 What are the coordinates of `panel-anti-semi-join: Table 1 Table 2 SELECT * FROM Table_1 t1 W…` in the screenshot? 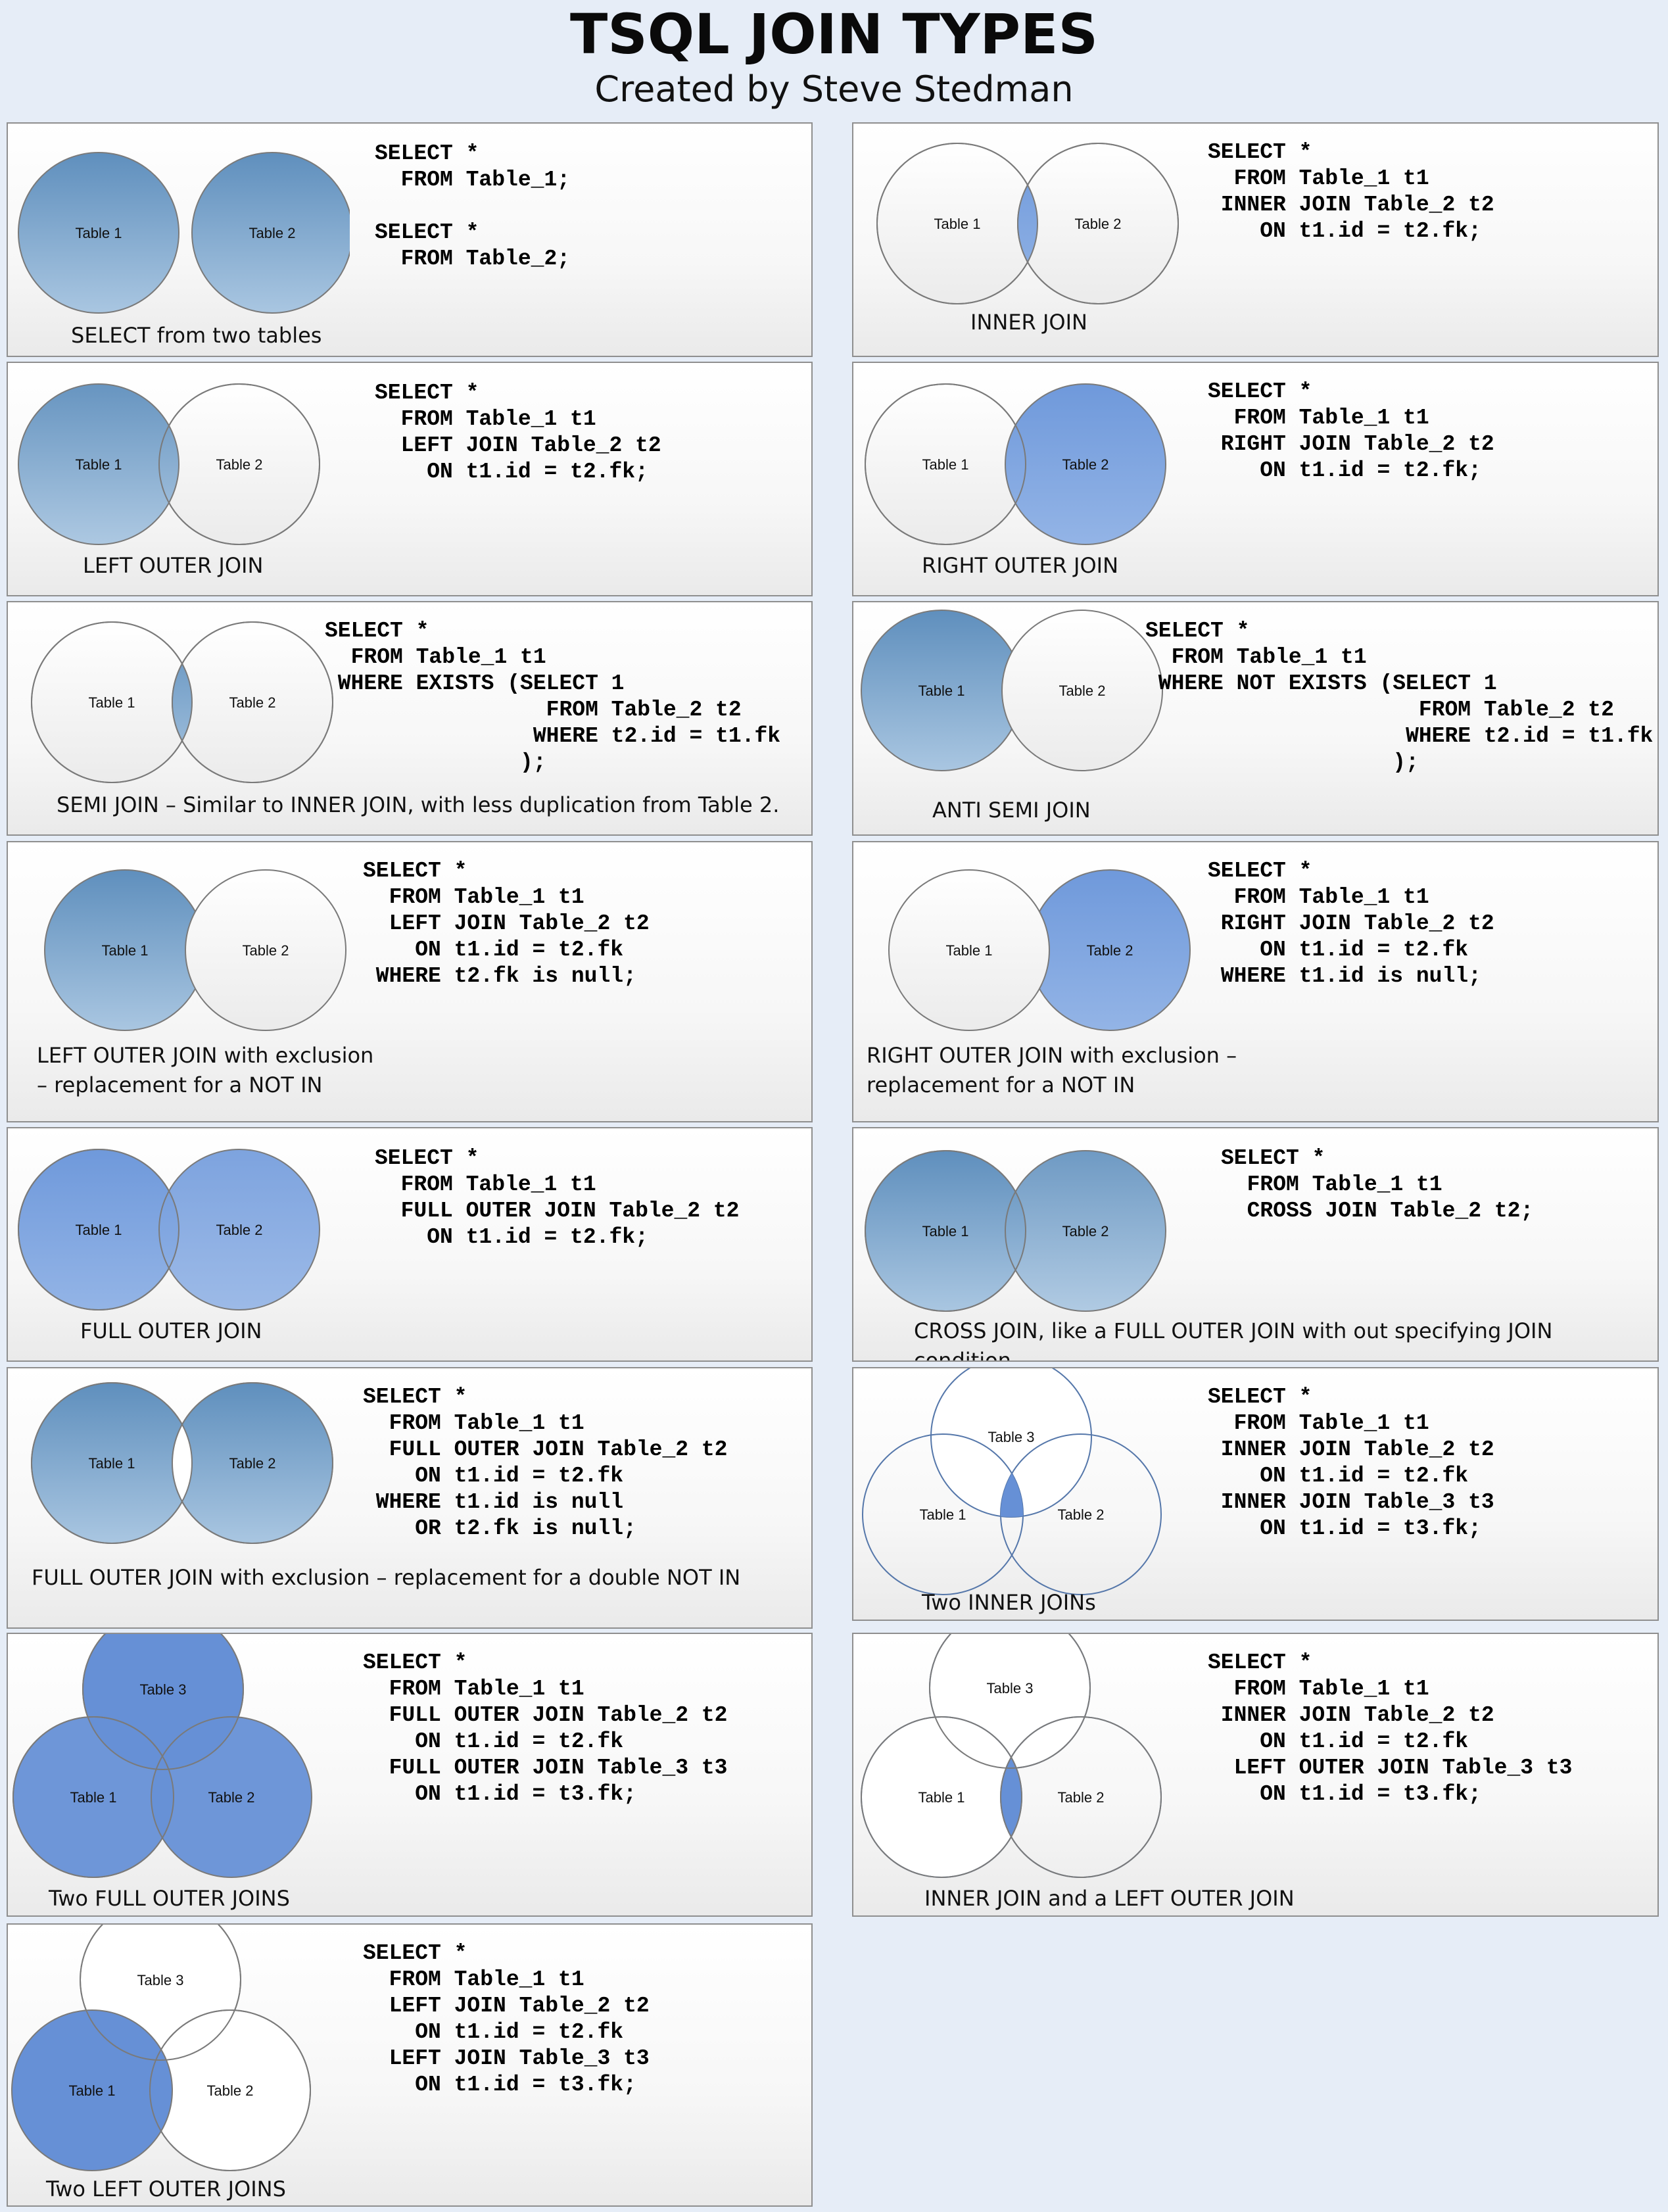 It's located at (1256, 718).